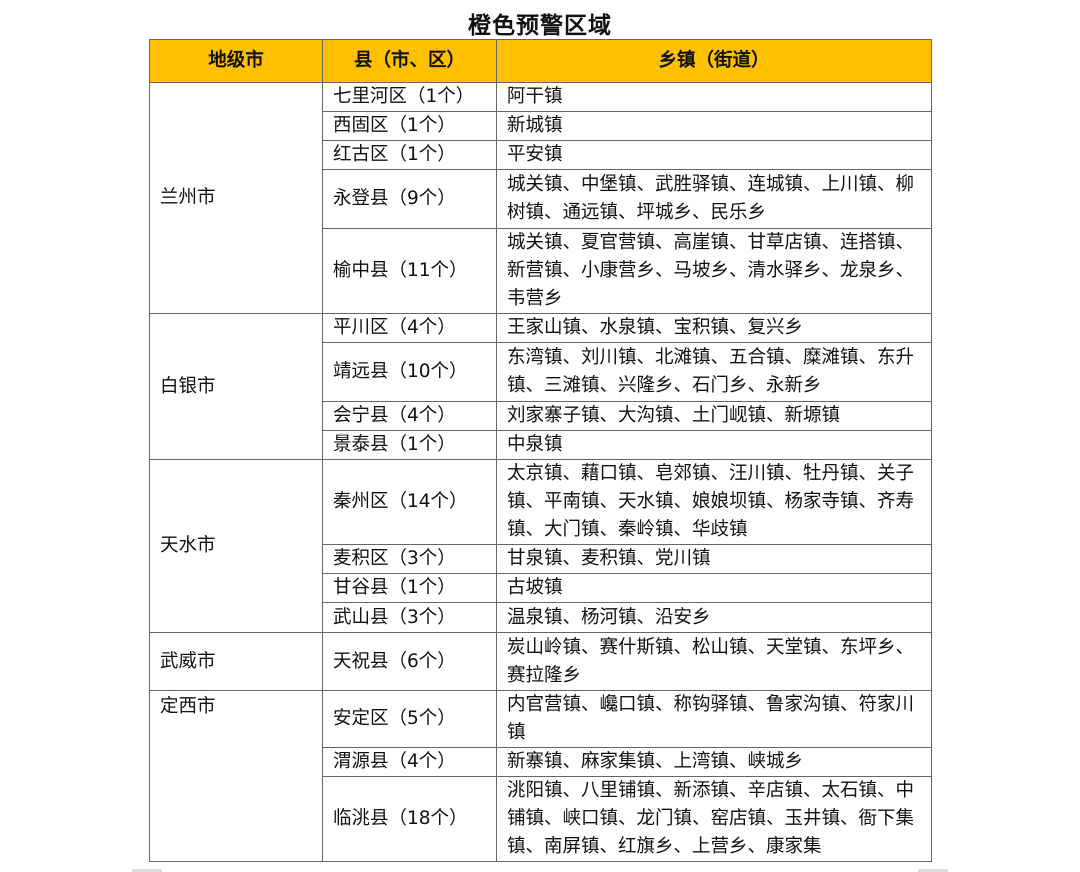 The width and height of the screenshot is (1080, 872). What do you see at coordinates (236, 661) in the screenshot?
I see `city-cell: 武威市` at bounding box center [236, 661].